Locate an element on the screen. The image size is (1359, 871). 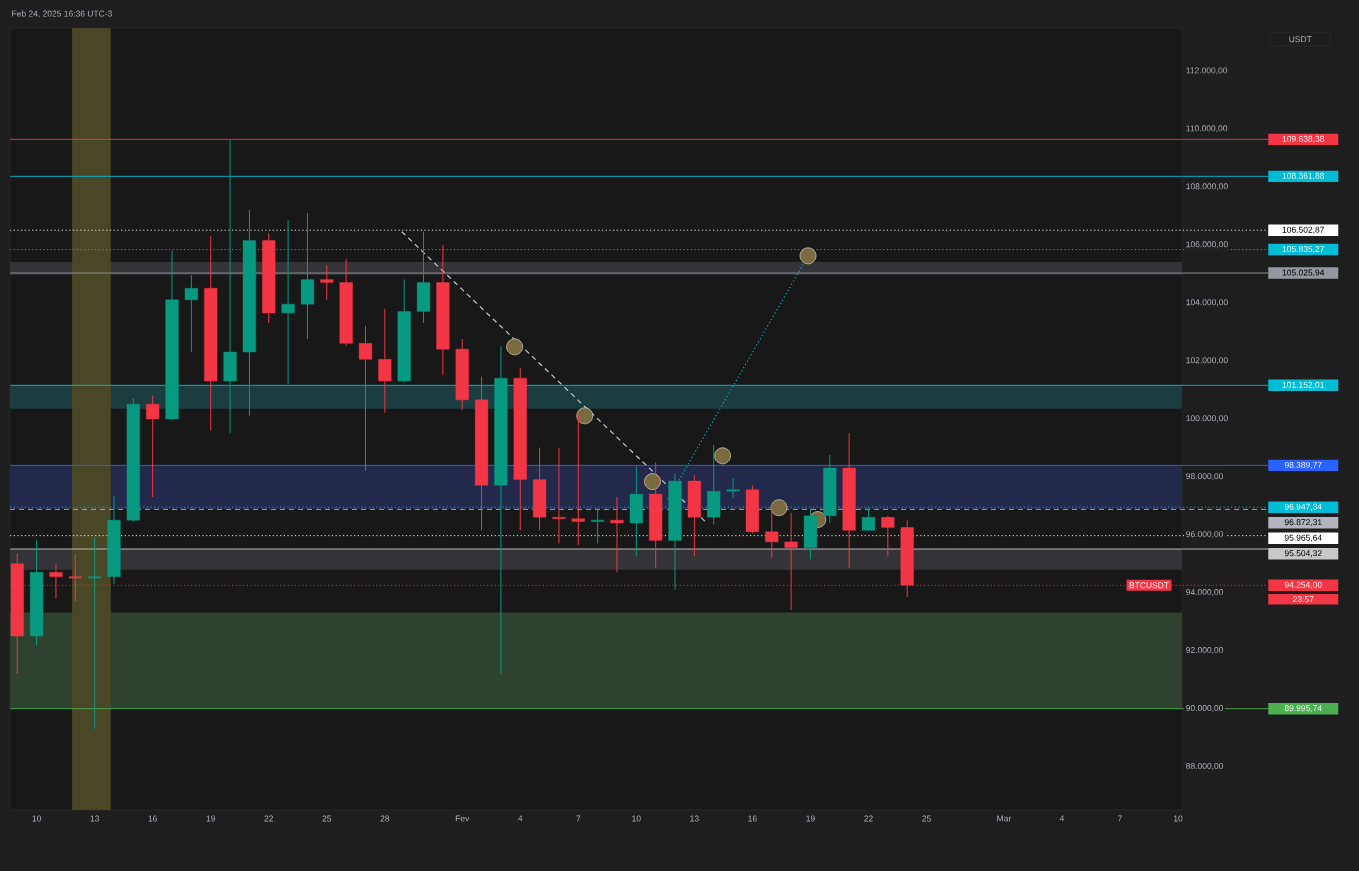
y-tick-label: 104.000,00 is located at coordinates (1207, 303).